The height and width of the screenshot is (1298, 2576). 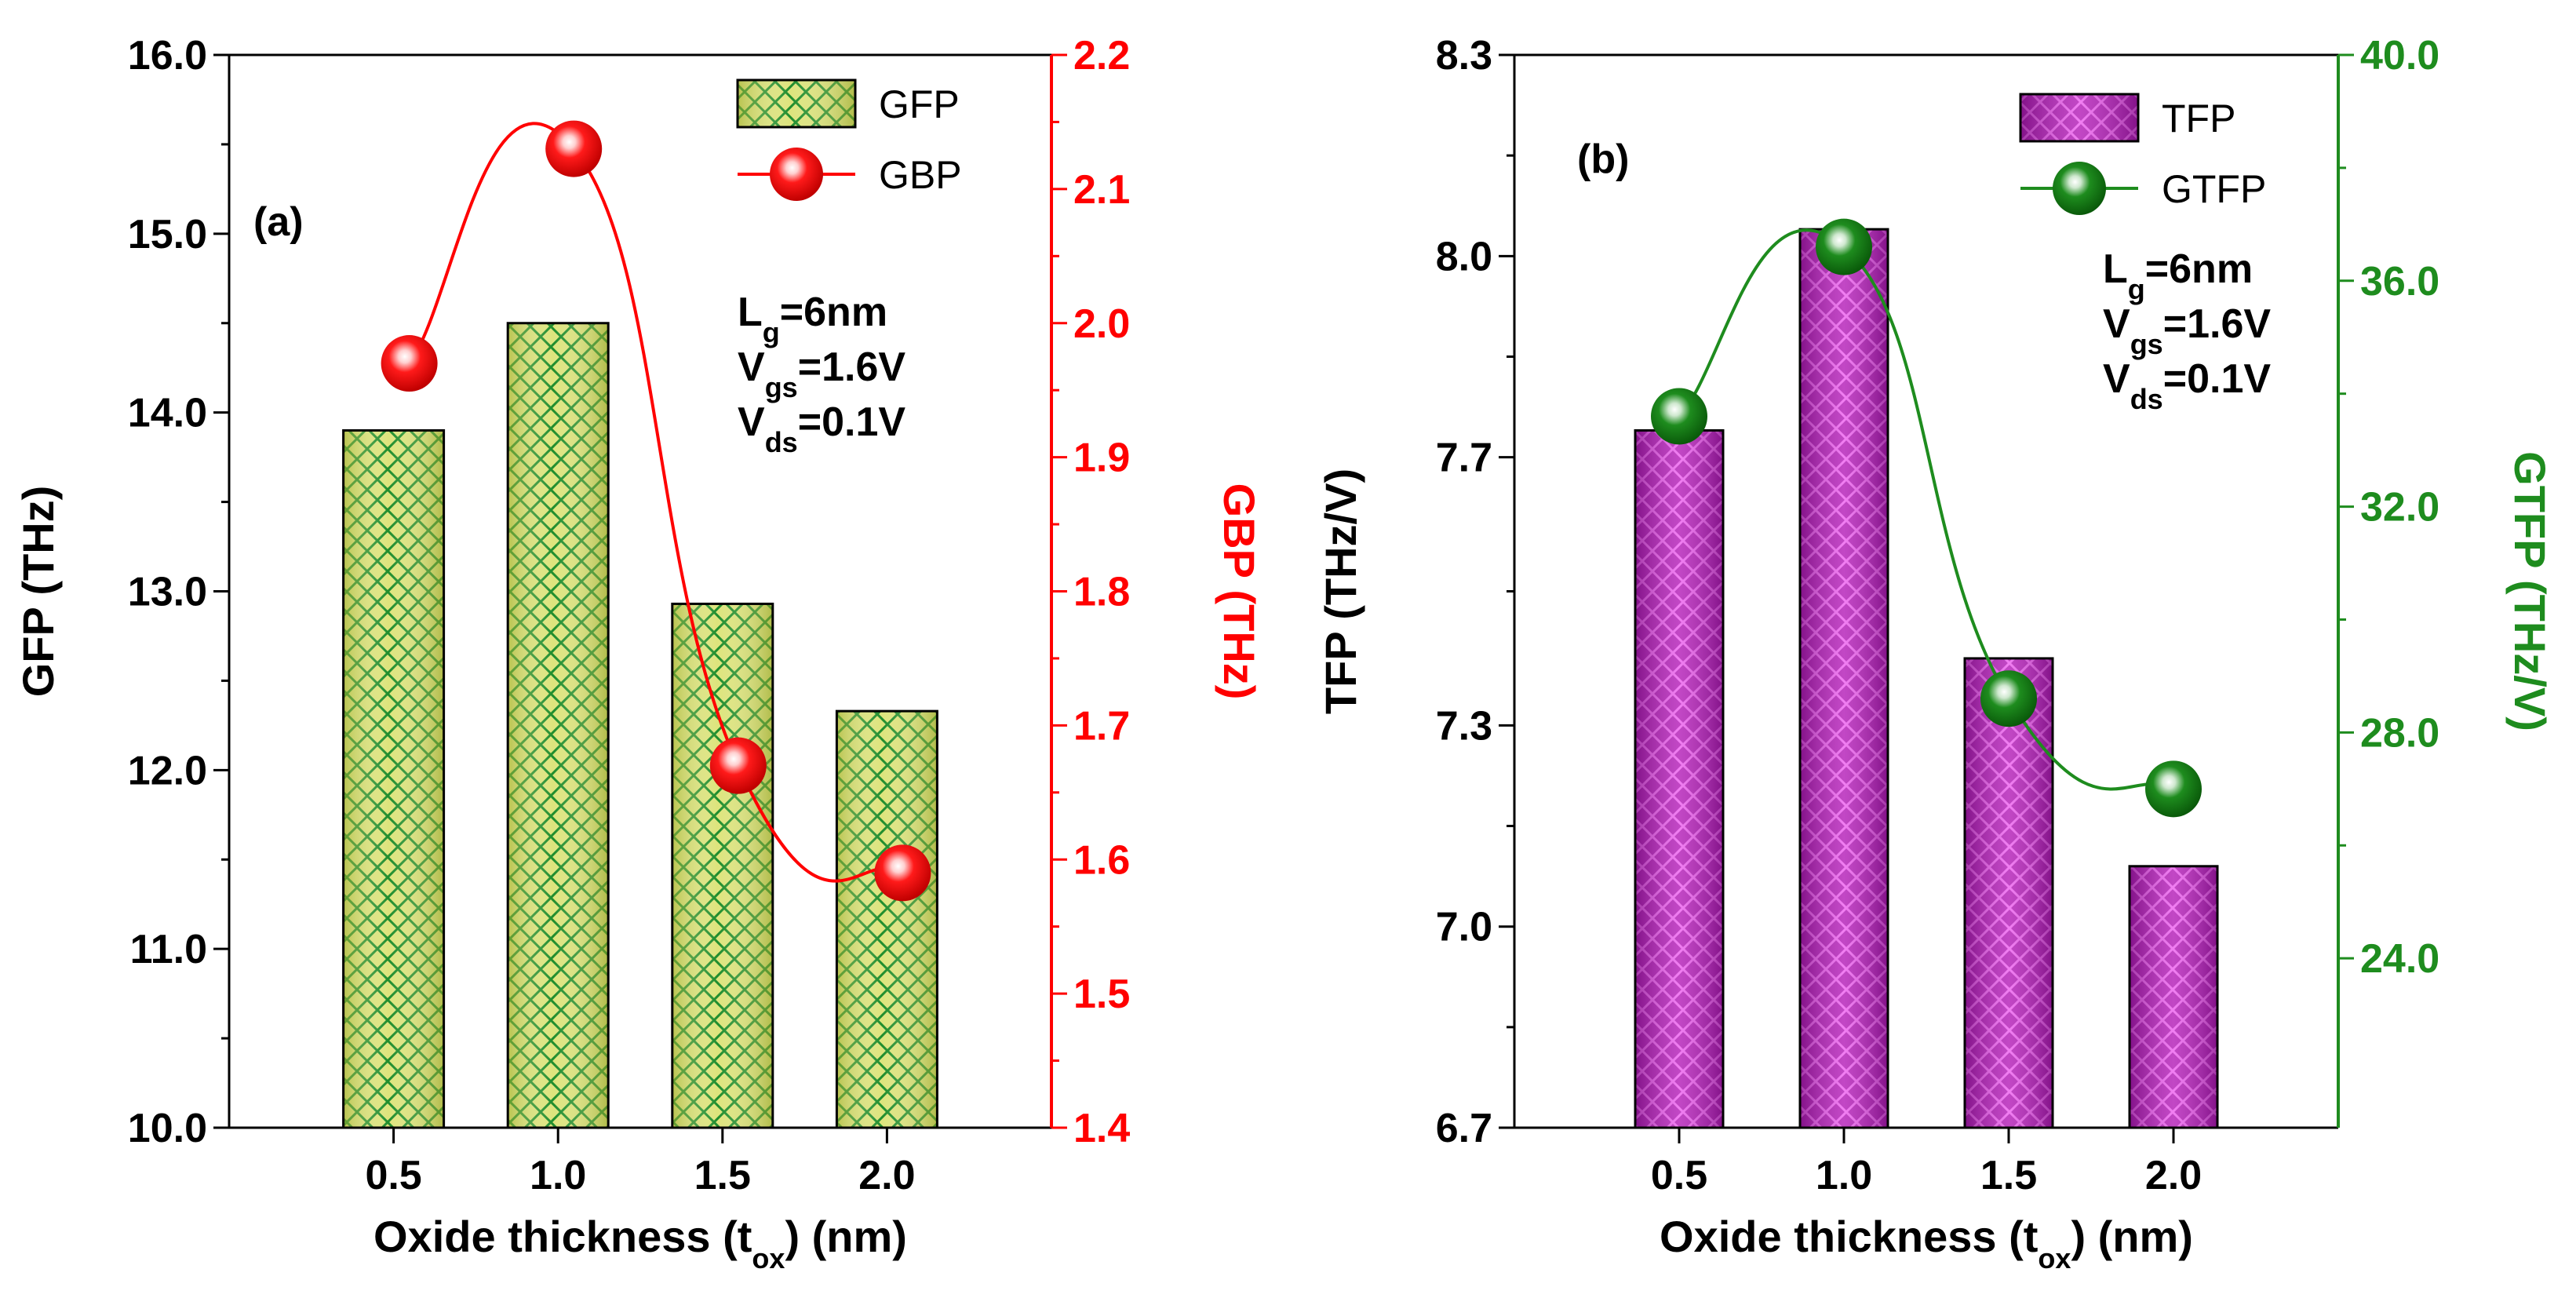 I want to click on y-tick-label: 8.3, so click(x=1464, y=55).